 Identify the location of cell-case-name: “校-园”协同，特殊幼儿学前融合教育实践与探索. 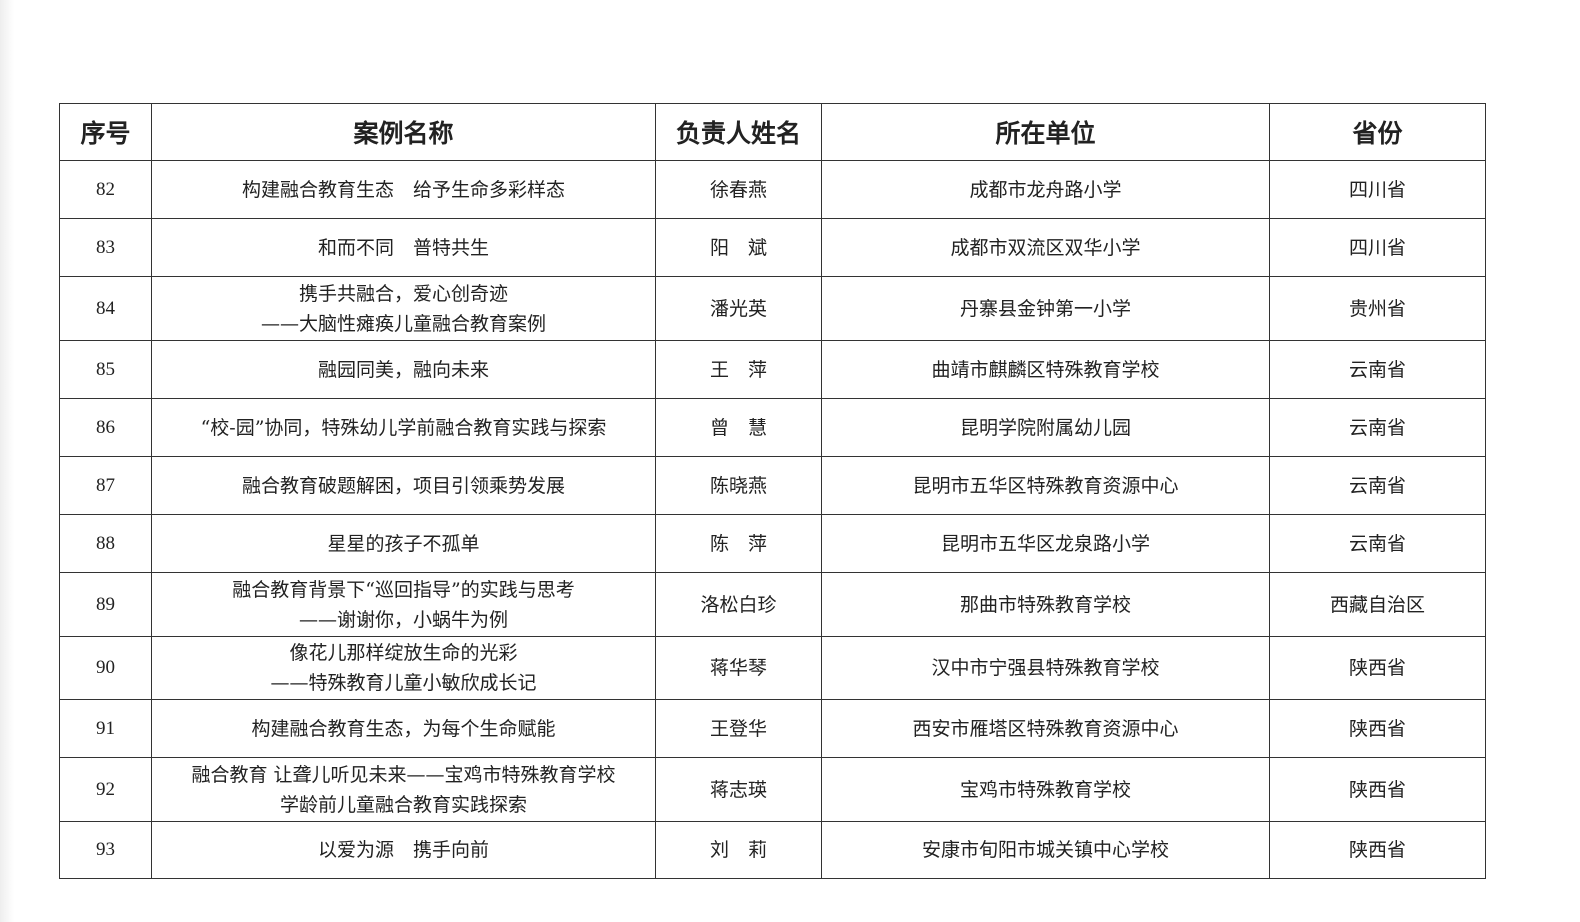
(403, 427).